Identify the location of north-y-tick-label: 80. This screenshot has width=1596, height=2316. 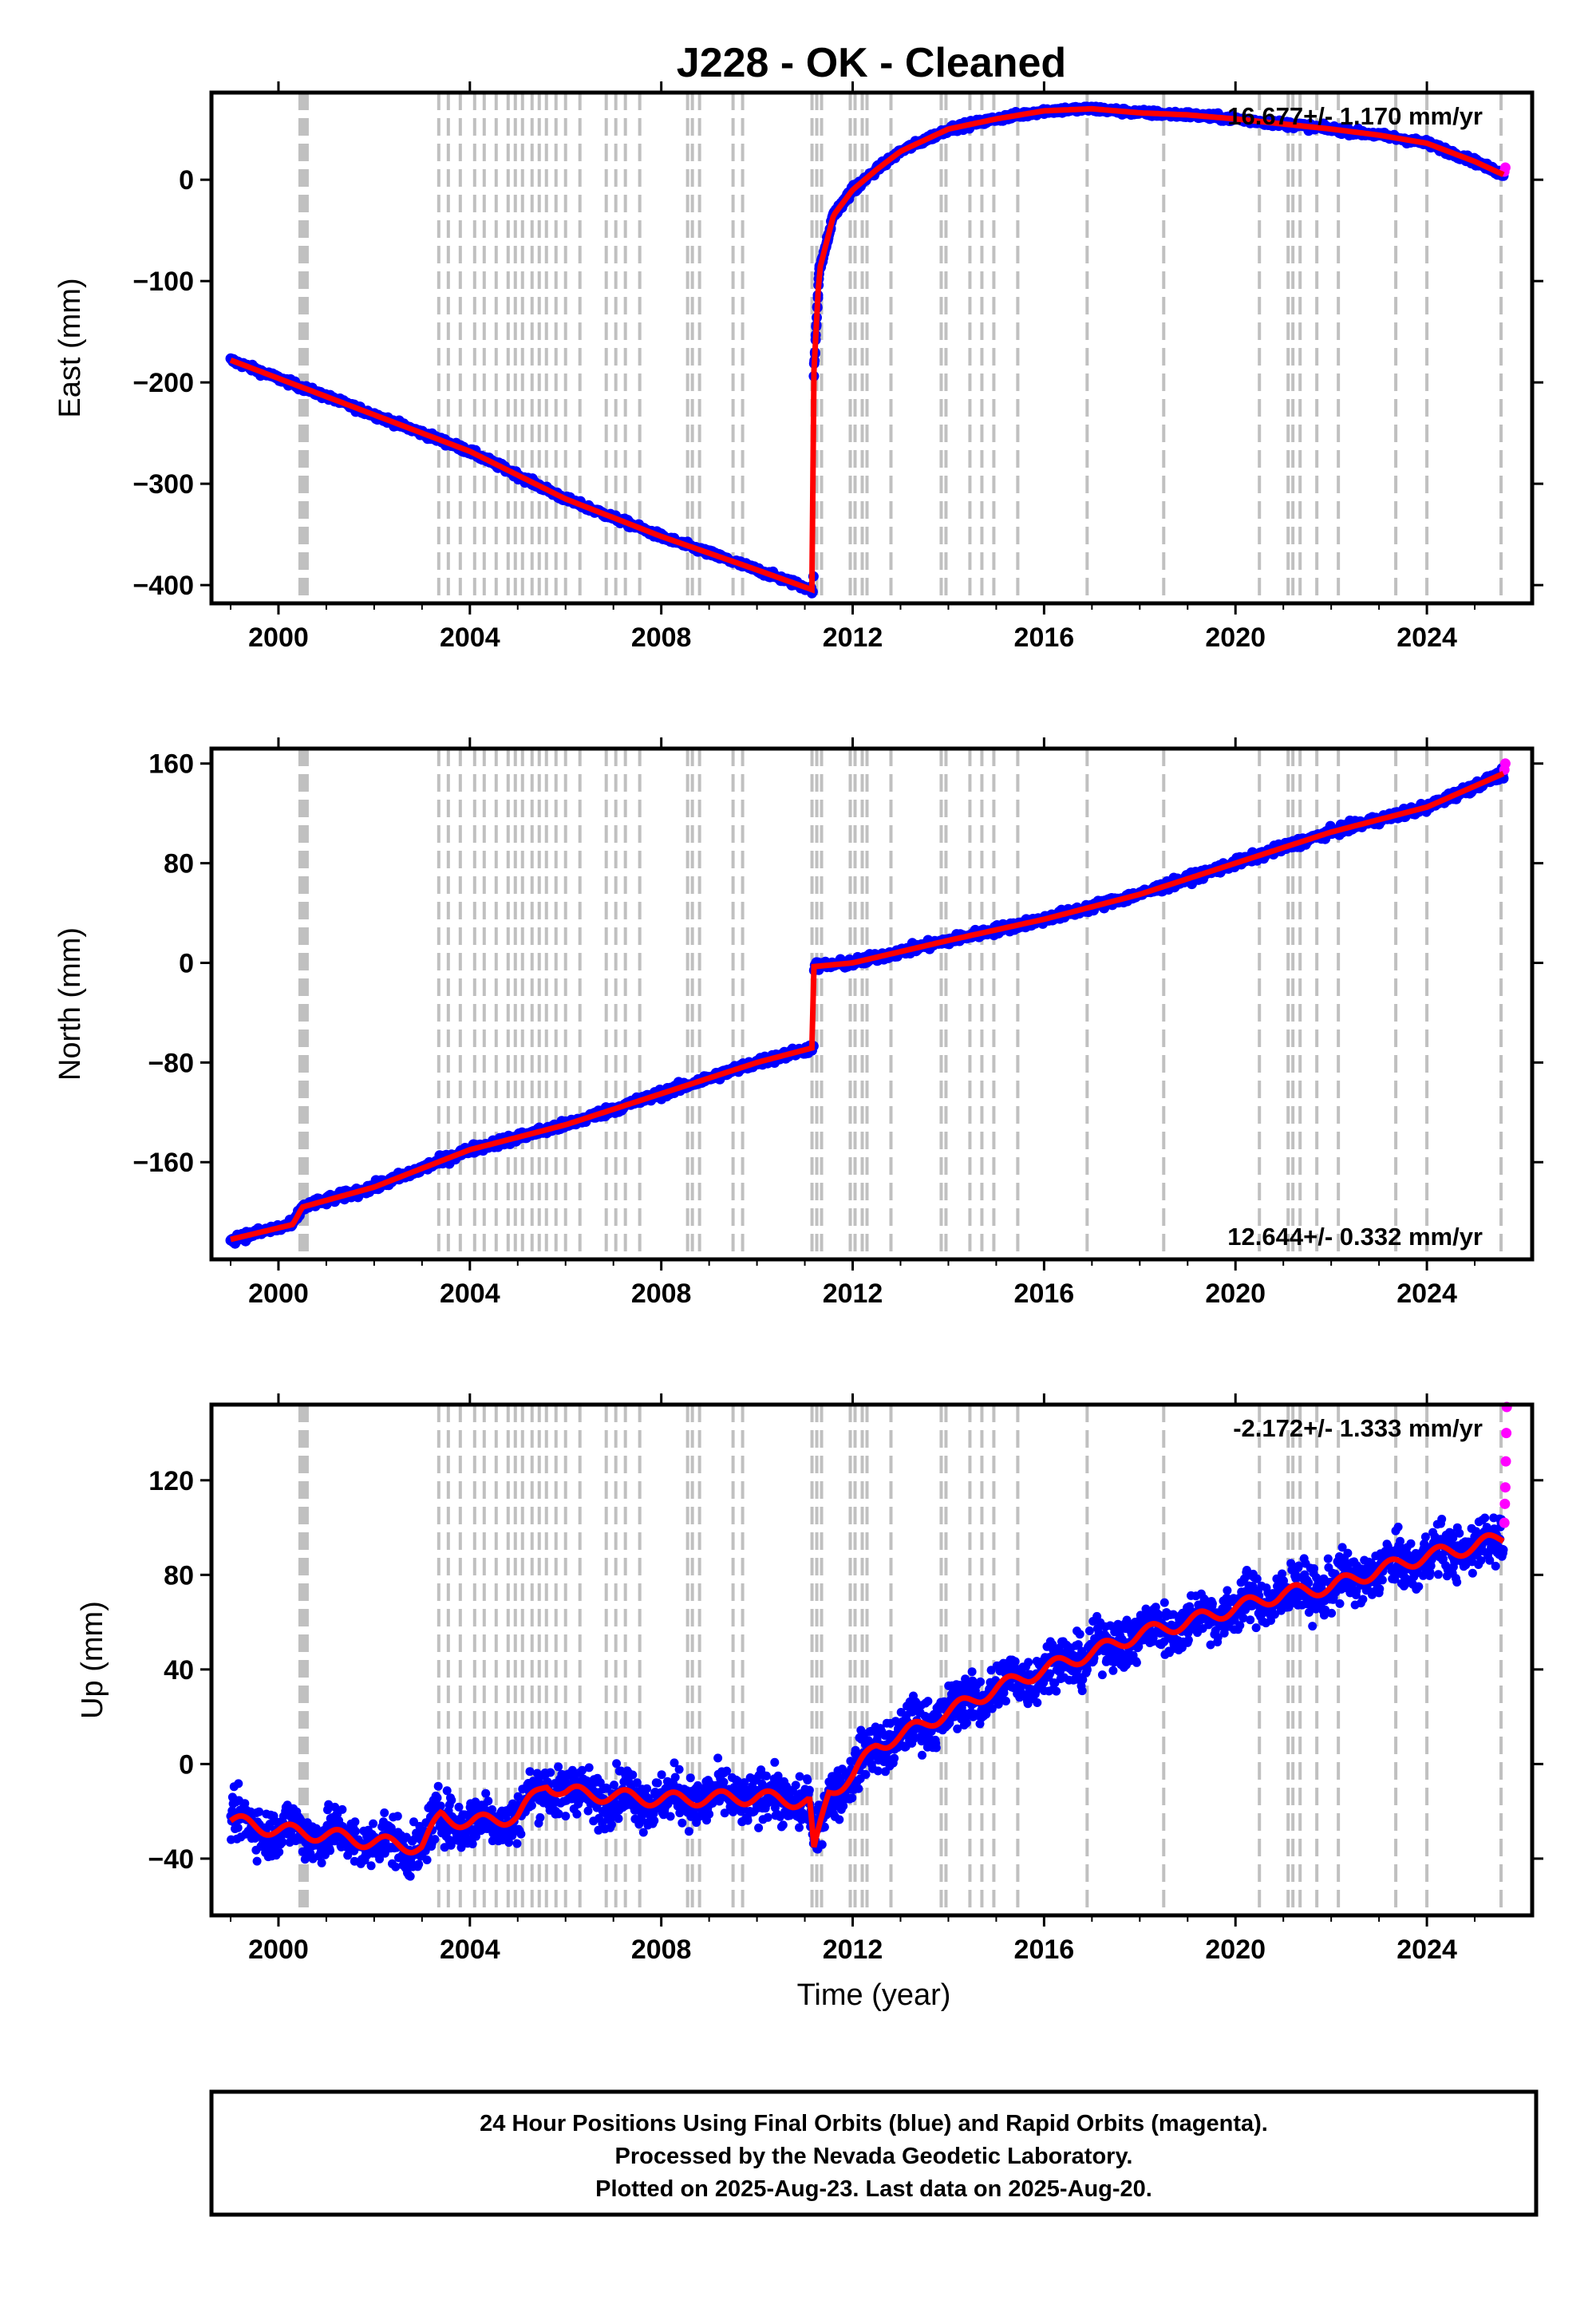
(179, 864).